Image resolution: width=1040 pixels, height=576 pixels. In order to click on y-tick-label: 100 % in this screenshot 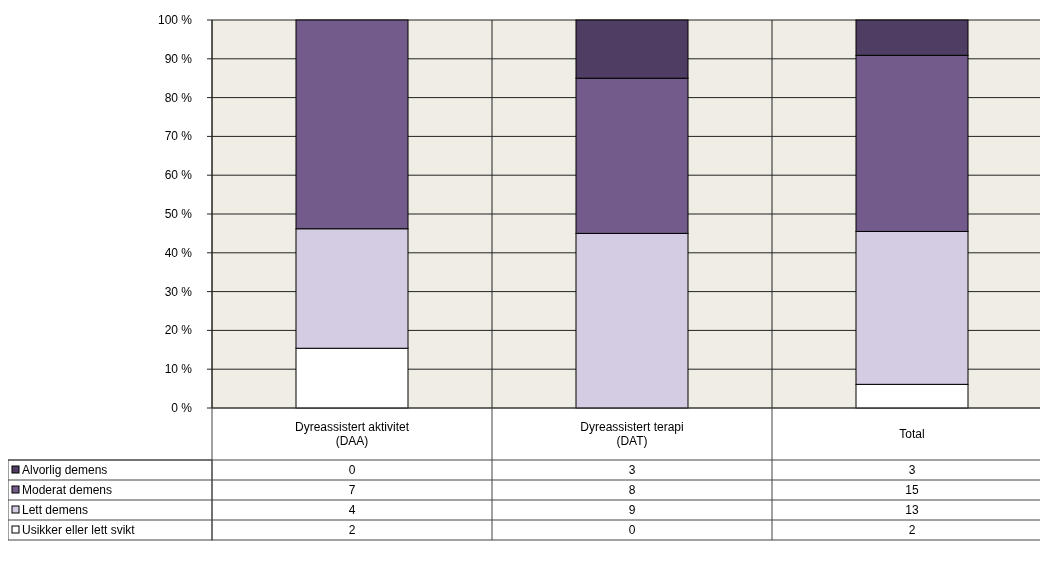, I will do `click(175, 20)`.